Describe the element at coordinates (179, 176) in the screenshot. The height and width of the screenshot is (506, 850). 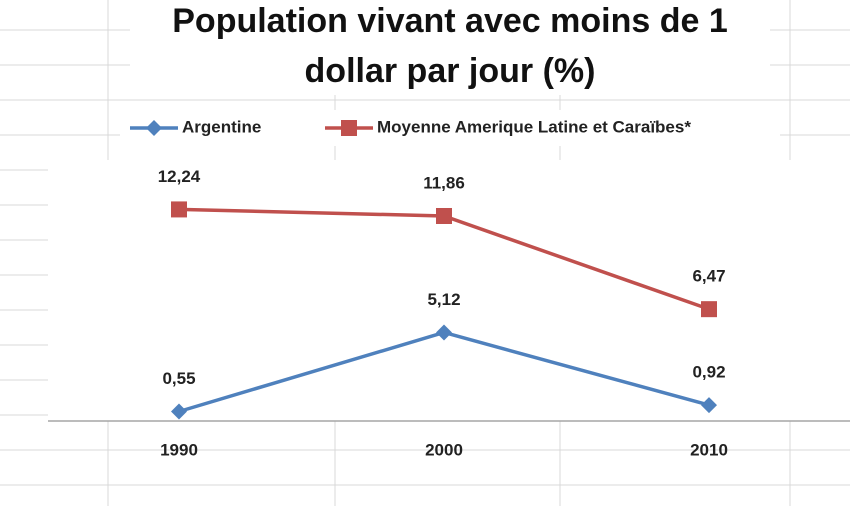
I see `data-label: 12,24` at that location.